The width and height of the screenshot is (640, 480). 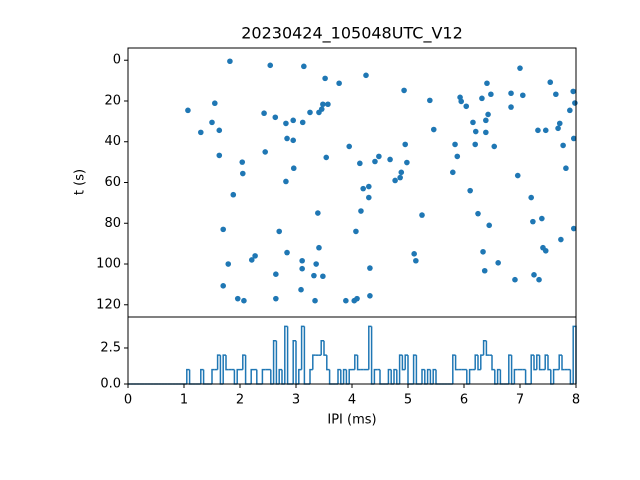 What do you see at coordinates (110, 384) in the screenshot?
I see `y-tick-label: 0.0` at bounding box center [110, 384].